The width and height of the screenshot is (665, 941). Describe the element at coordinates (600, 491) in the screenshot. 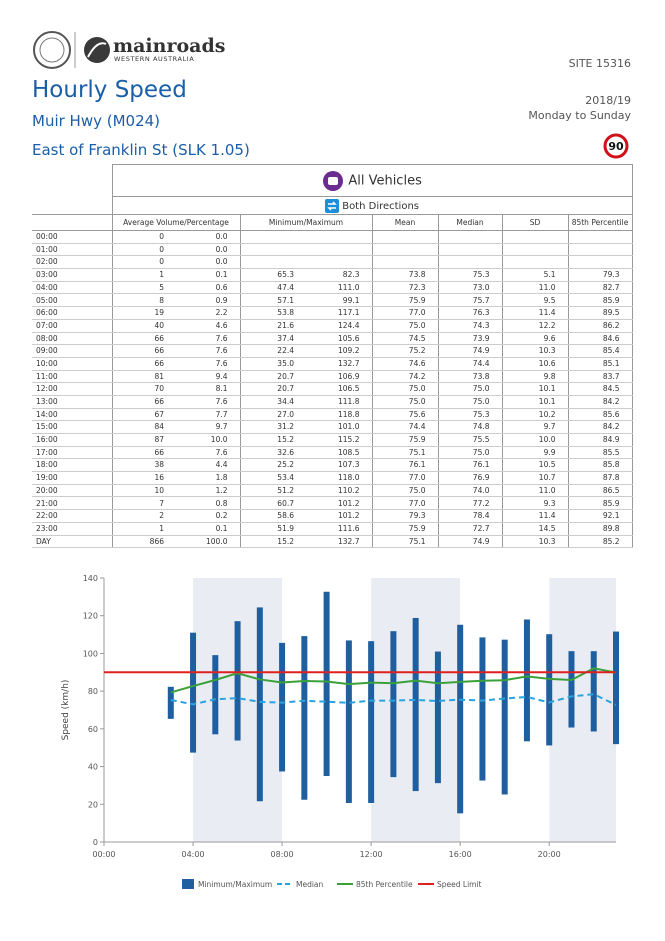

I see `table-cell: 86.5` at that location.